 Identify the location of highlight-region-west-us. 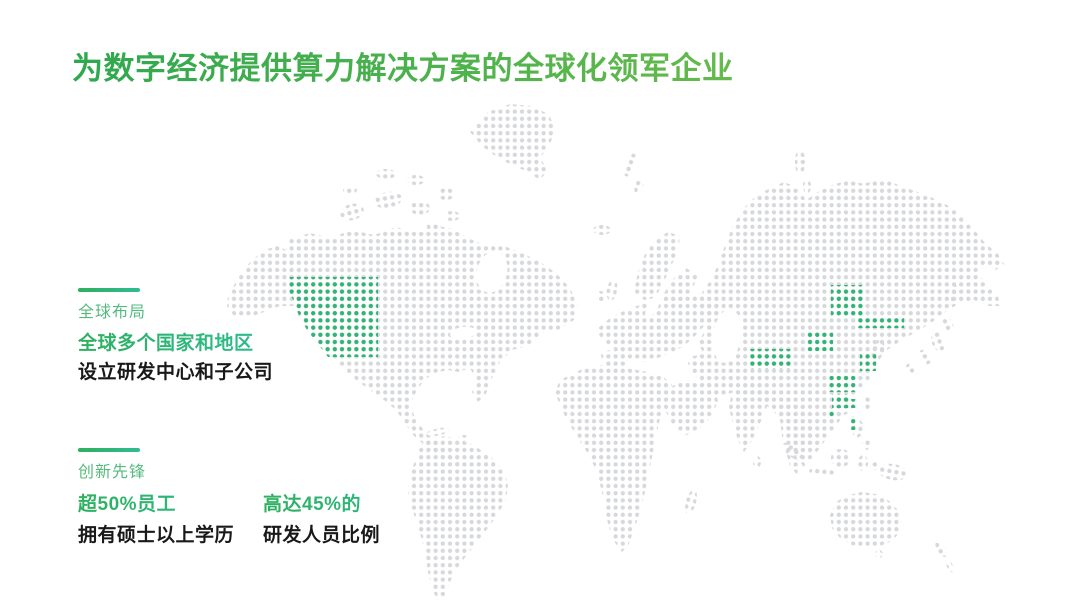
(332, 317).